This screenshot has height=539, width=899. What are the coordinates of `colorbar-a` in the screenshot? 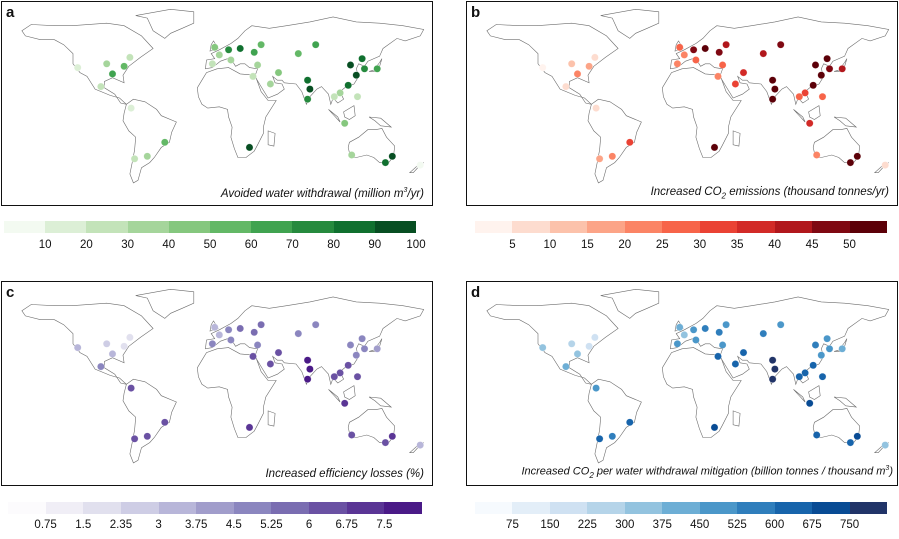 It's located at (210, 227).